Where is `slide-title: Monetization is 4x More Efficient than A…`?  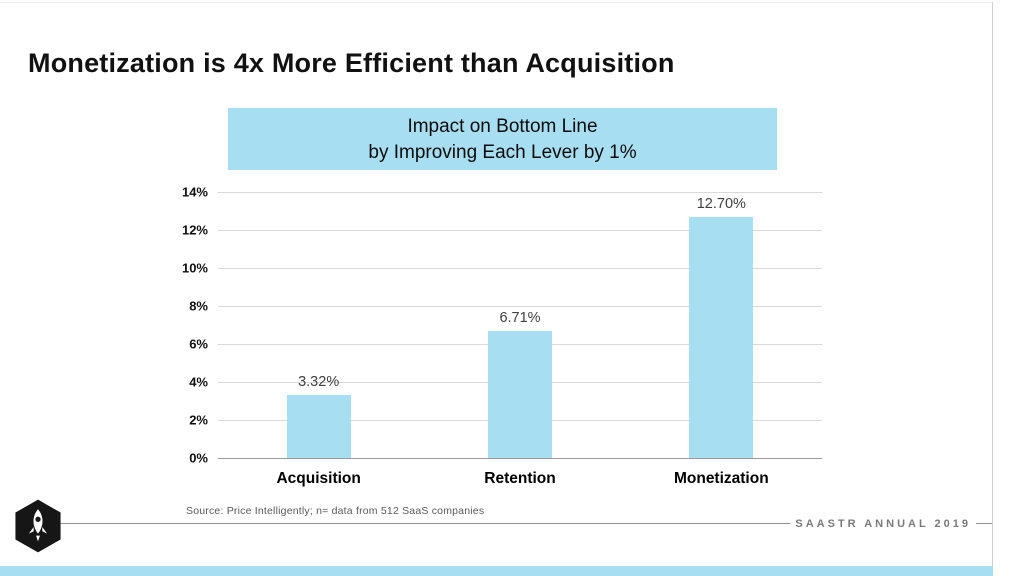
slide-title: Monetization is 4x More Efficient than A… is located at coordinates (351, 63).